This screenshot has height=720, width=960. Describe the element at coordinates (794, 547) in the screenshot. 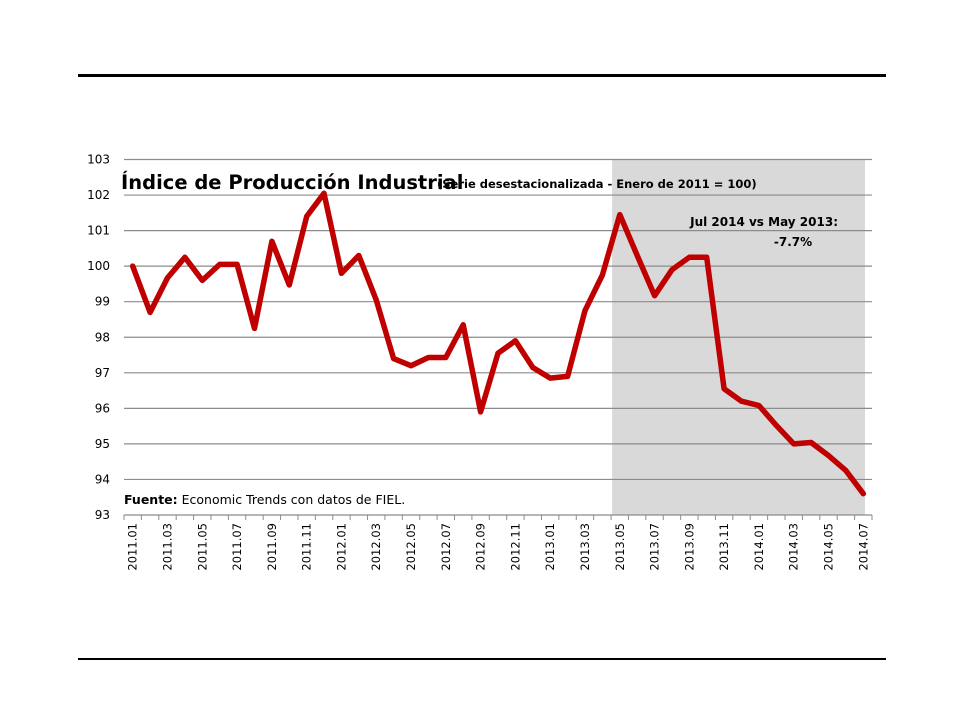

I see `x-tick-label: 2014.03` at that location.